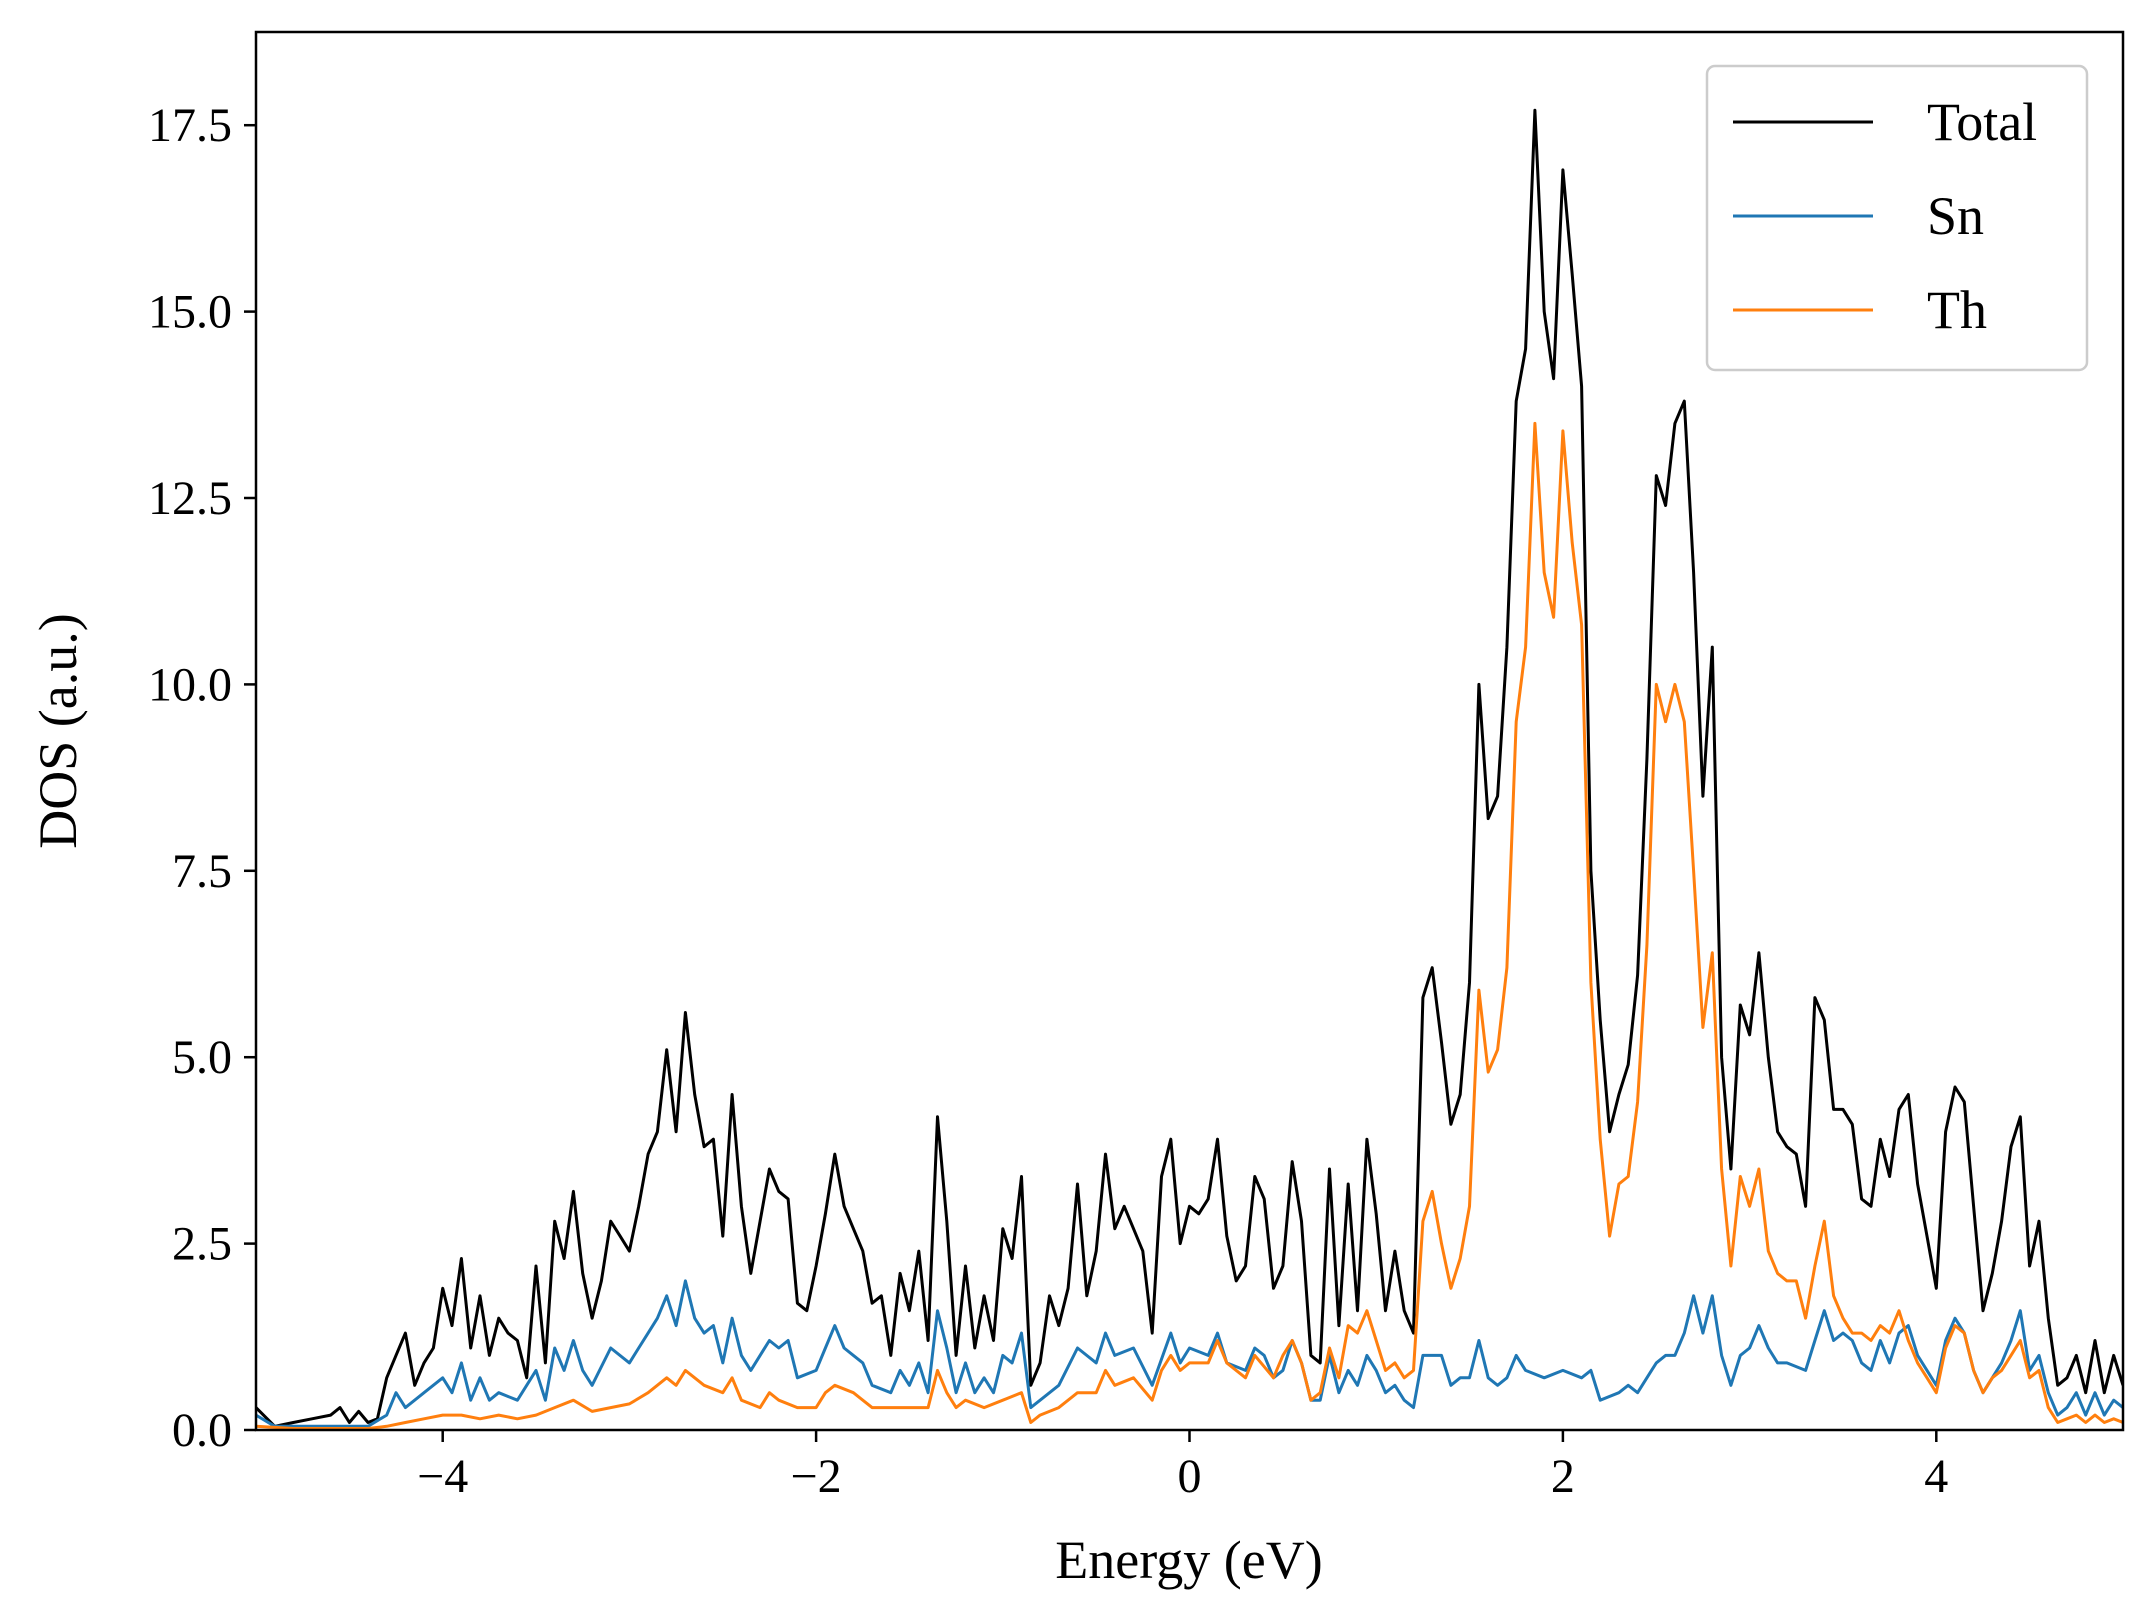 The height and width of the screenshot is (1617, 2147). Describe the element at coordinates (58, 730) in the screenshot. I see `y-axis-label: DOS (a.u.)` at that location.